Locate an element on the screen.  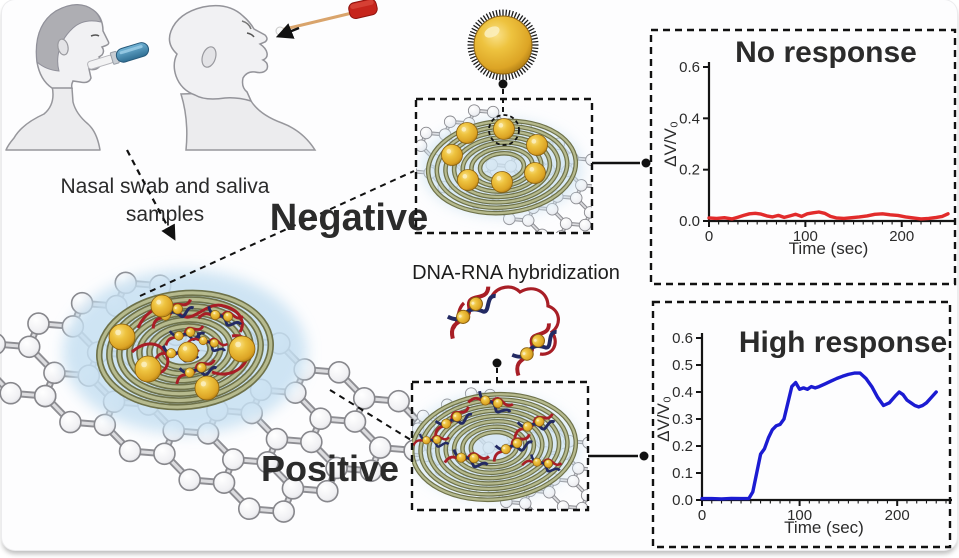
sample-to-sensor-arrow is located at coordinates (151, 195).